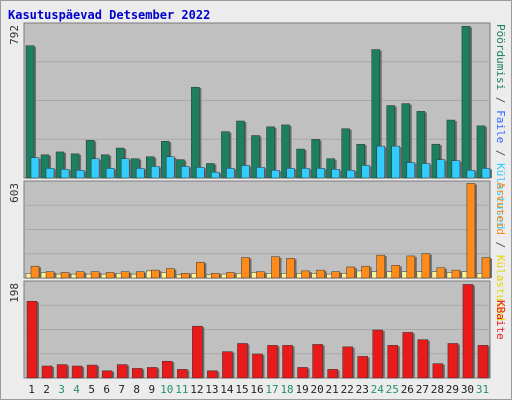 This screenshot has width=512, height=400. What do you see at coordinates (151, 389) in the screenshot?
I see `x-tick-day-9: 9` at bounding box center [151, 389].